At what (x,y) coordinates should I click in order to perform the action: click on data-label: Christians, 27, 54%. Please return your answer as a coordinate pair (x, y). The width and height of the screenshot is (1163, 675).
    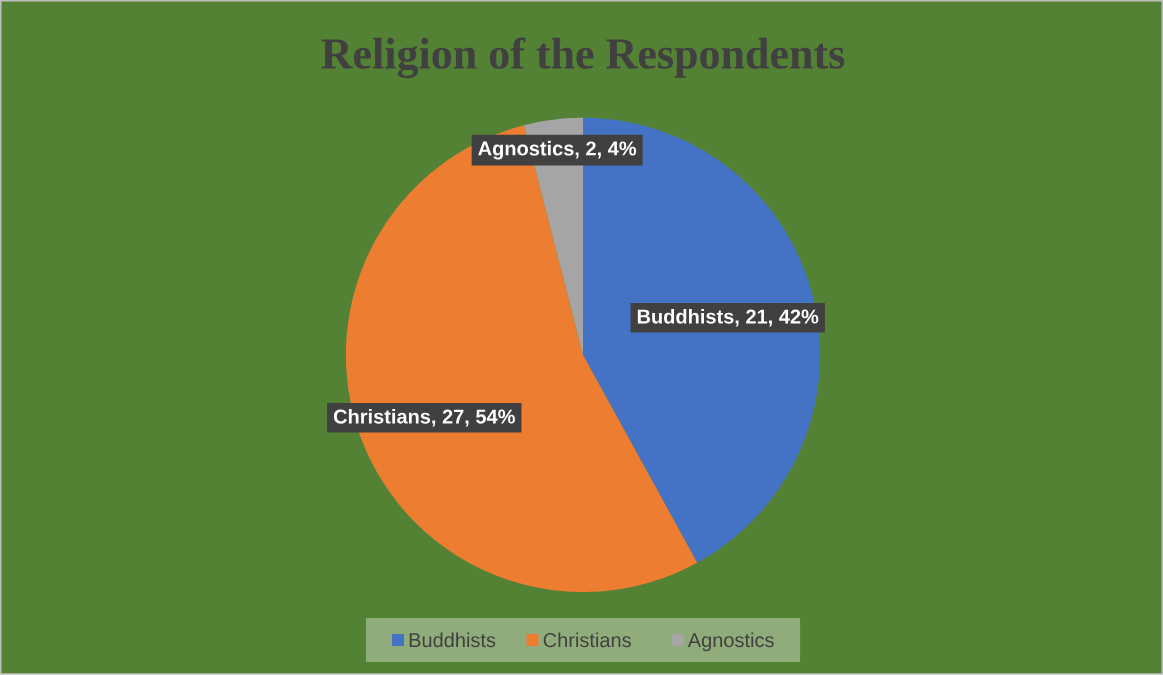
    Looking at the image, I should click on (424, 418).